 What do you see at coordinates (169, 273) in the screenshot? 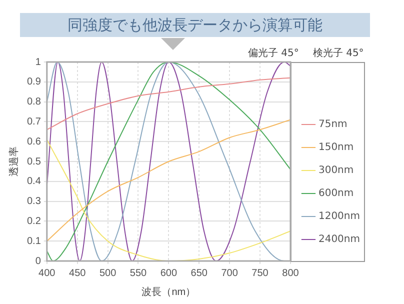
I see `x-tick-label: 600` at bounding box center [169, 273].